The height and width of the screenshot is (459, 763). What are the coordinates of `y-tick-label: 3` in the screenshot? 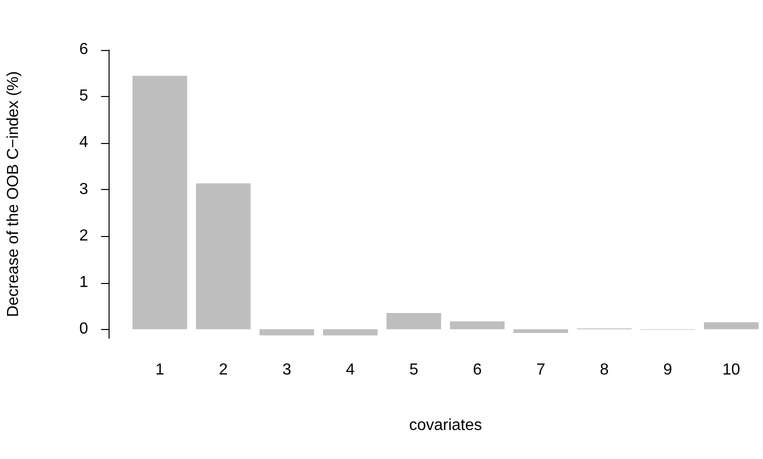 It's located at (83, 189).